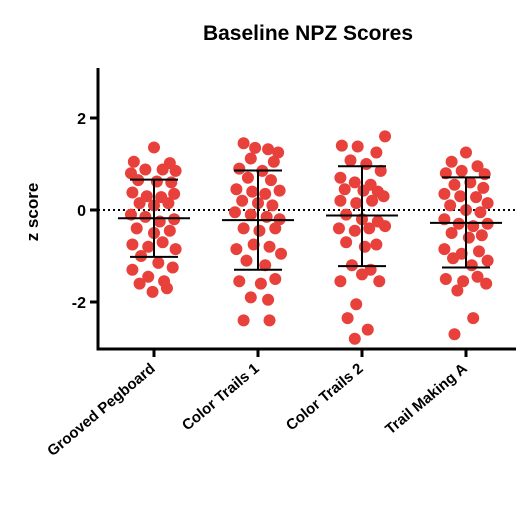  I want to click on y-axis-label: z score, so click(32, 212).